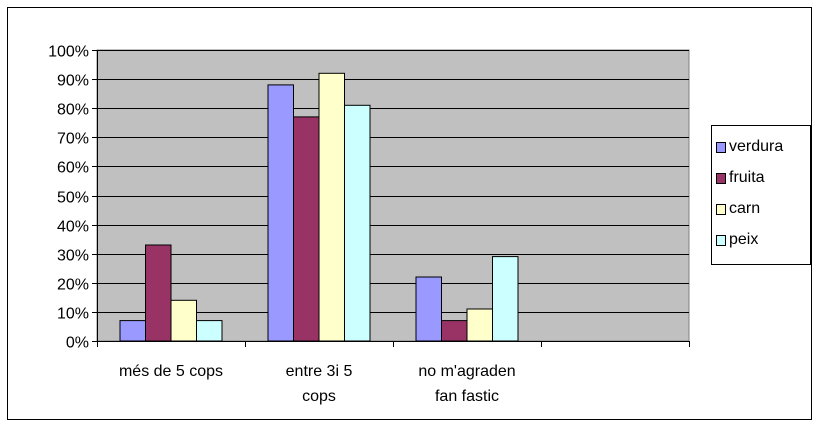  I want to click on legend-item-verdura: verdura, so click(749, 147).